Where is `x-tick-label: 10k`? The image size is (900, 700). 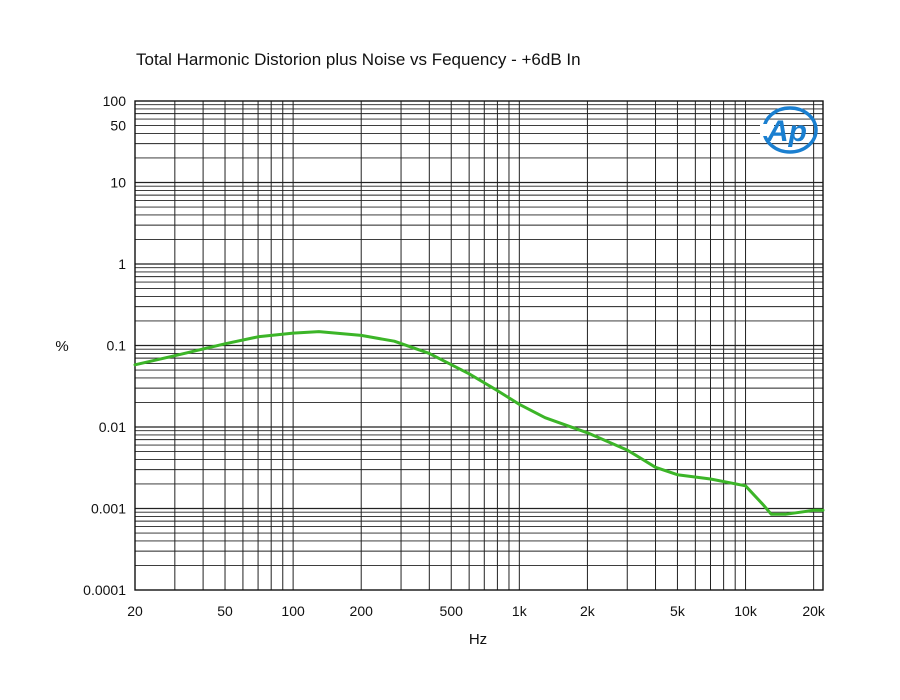
x-tick-label: 10k is located at coordinates (746, 611).